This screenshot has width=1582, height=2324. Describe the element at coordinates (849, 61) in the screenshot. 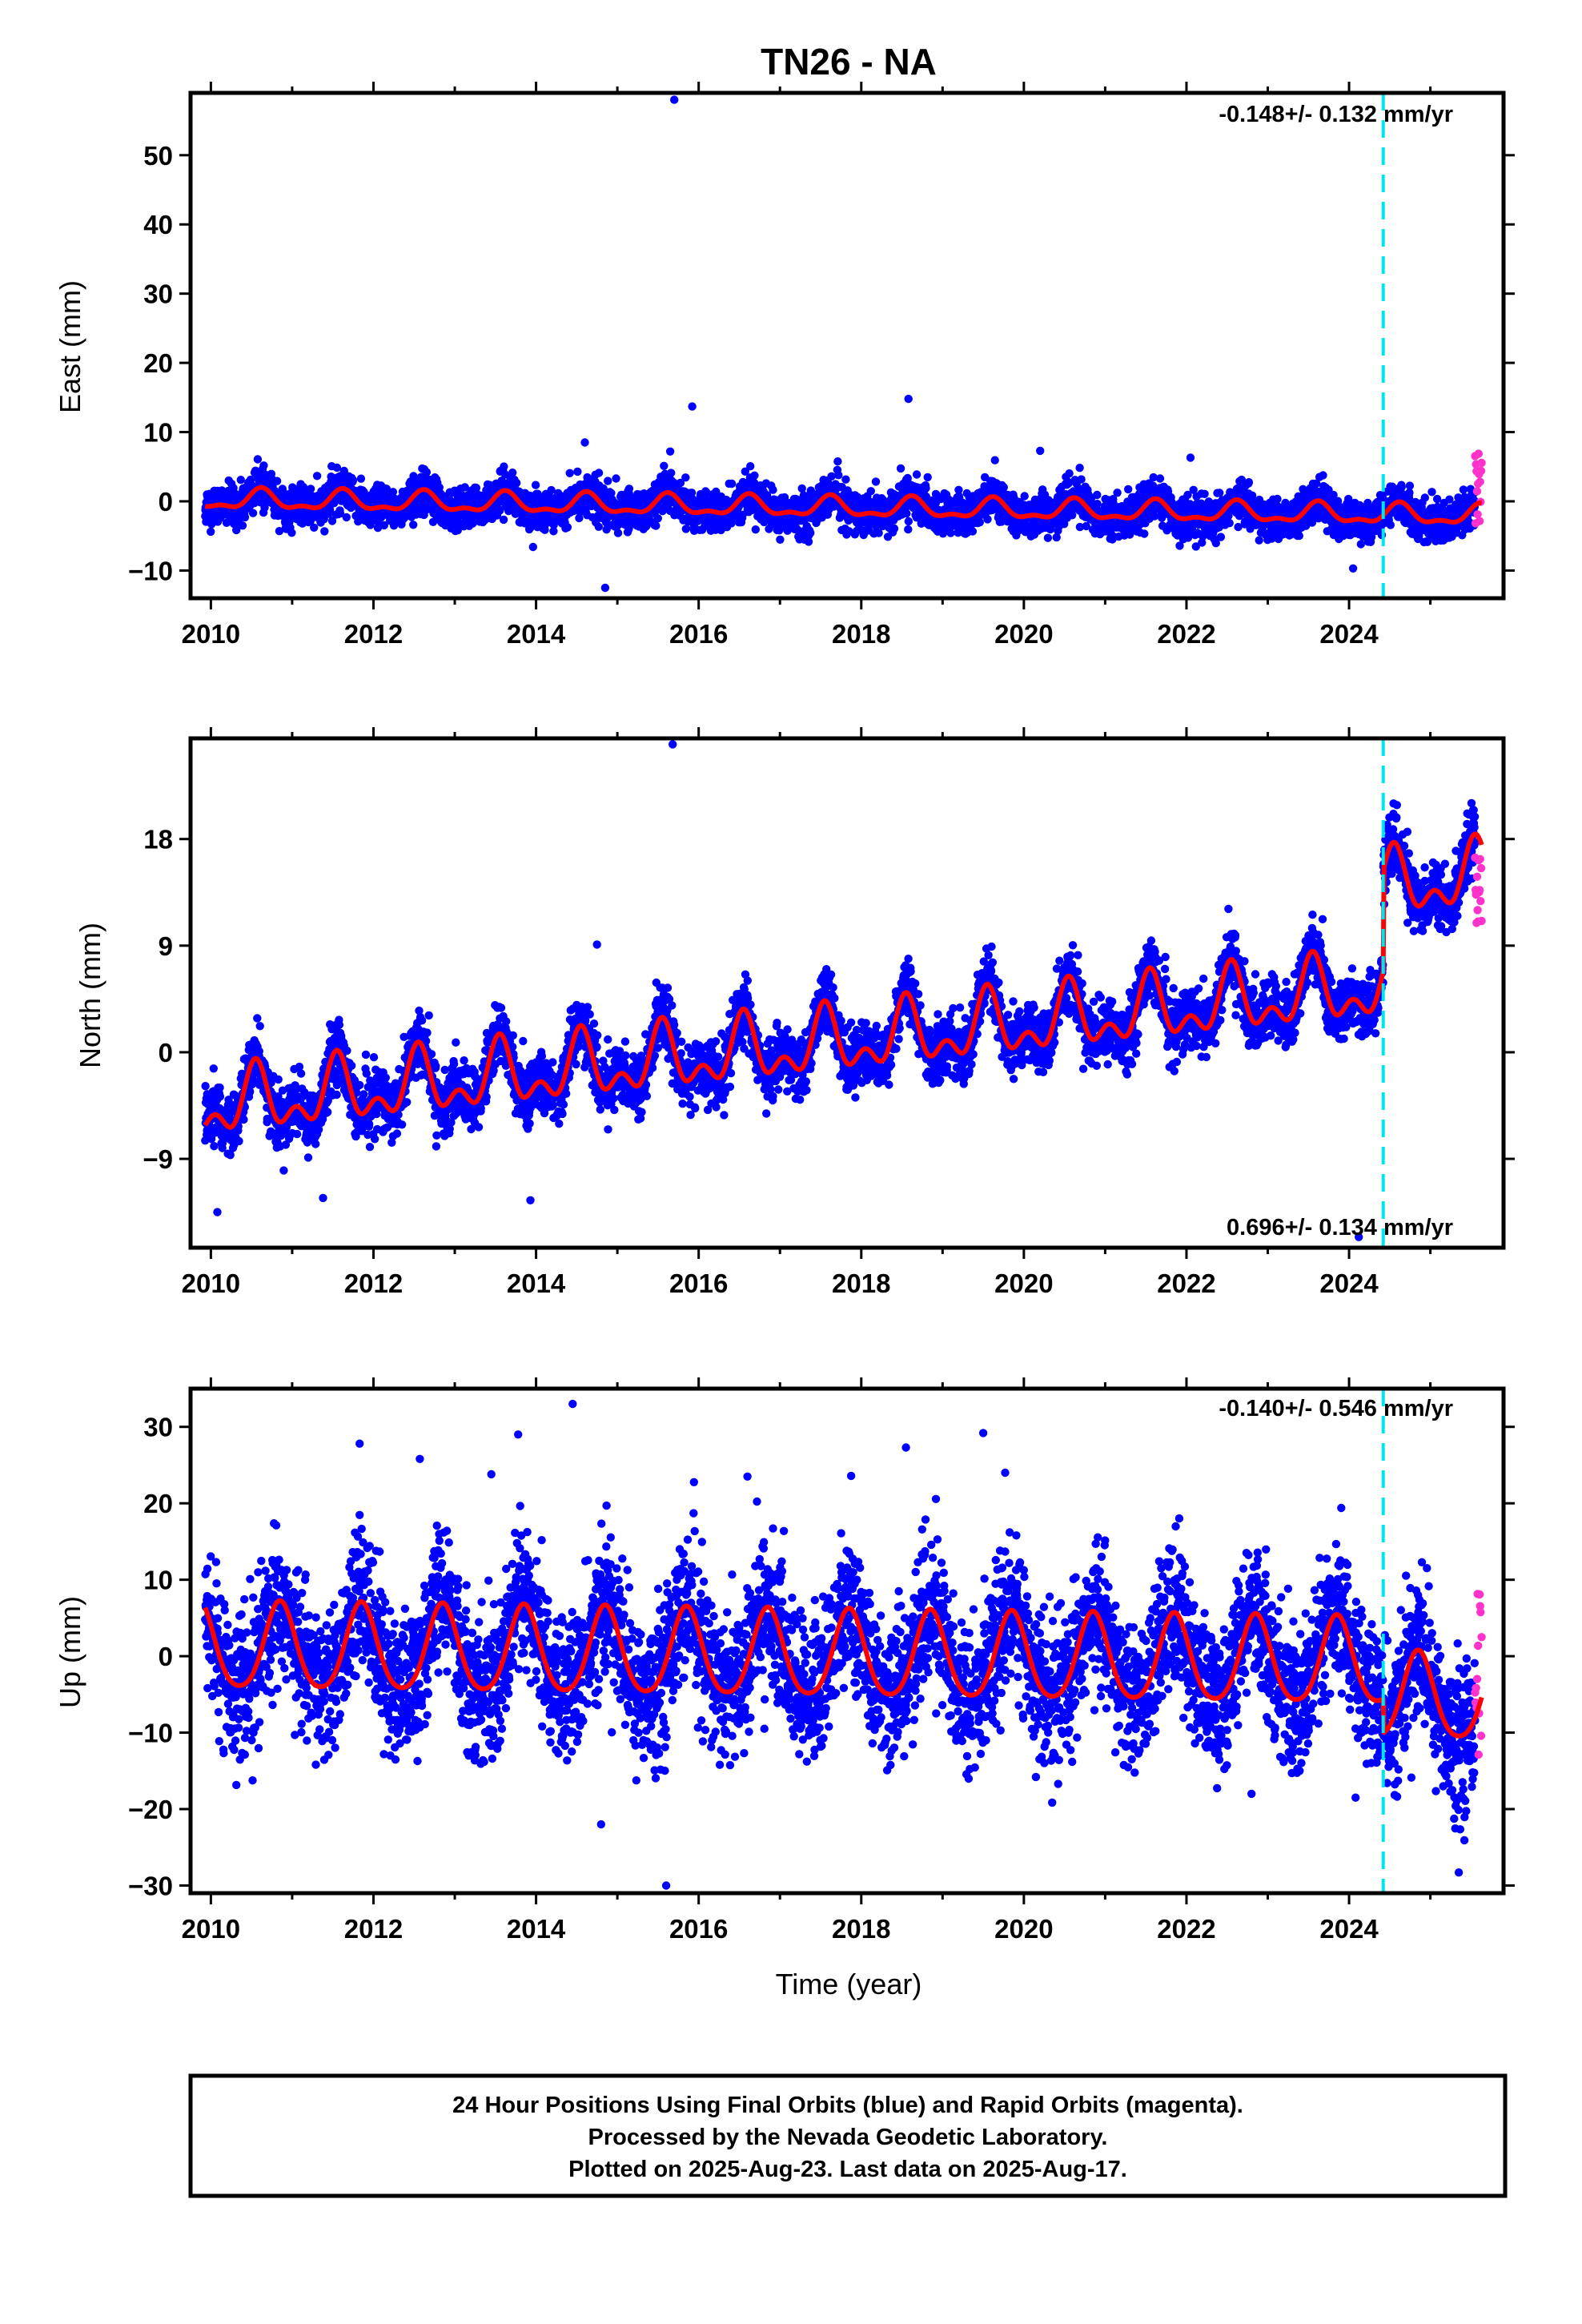

I see `plot-title: TN26 - NA` at that location.